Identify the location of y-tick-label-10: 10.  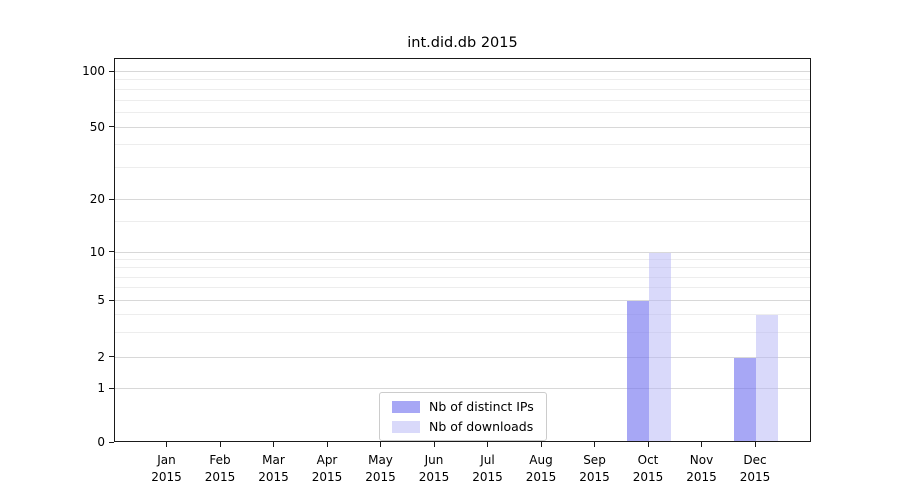
(97, 251).